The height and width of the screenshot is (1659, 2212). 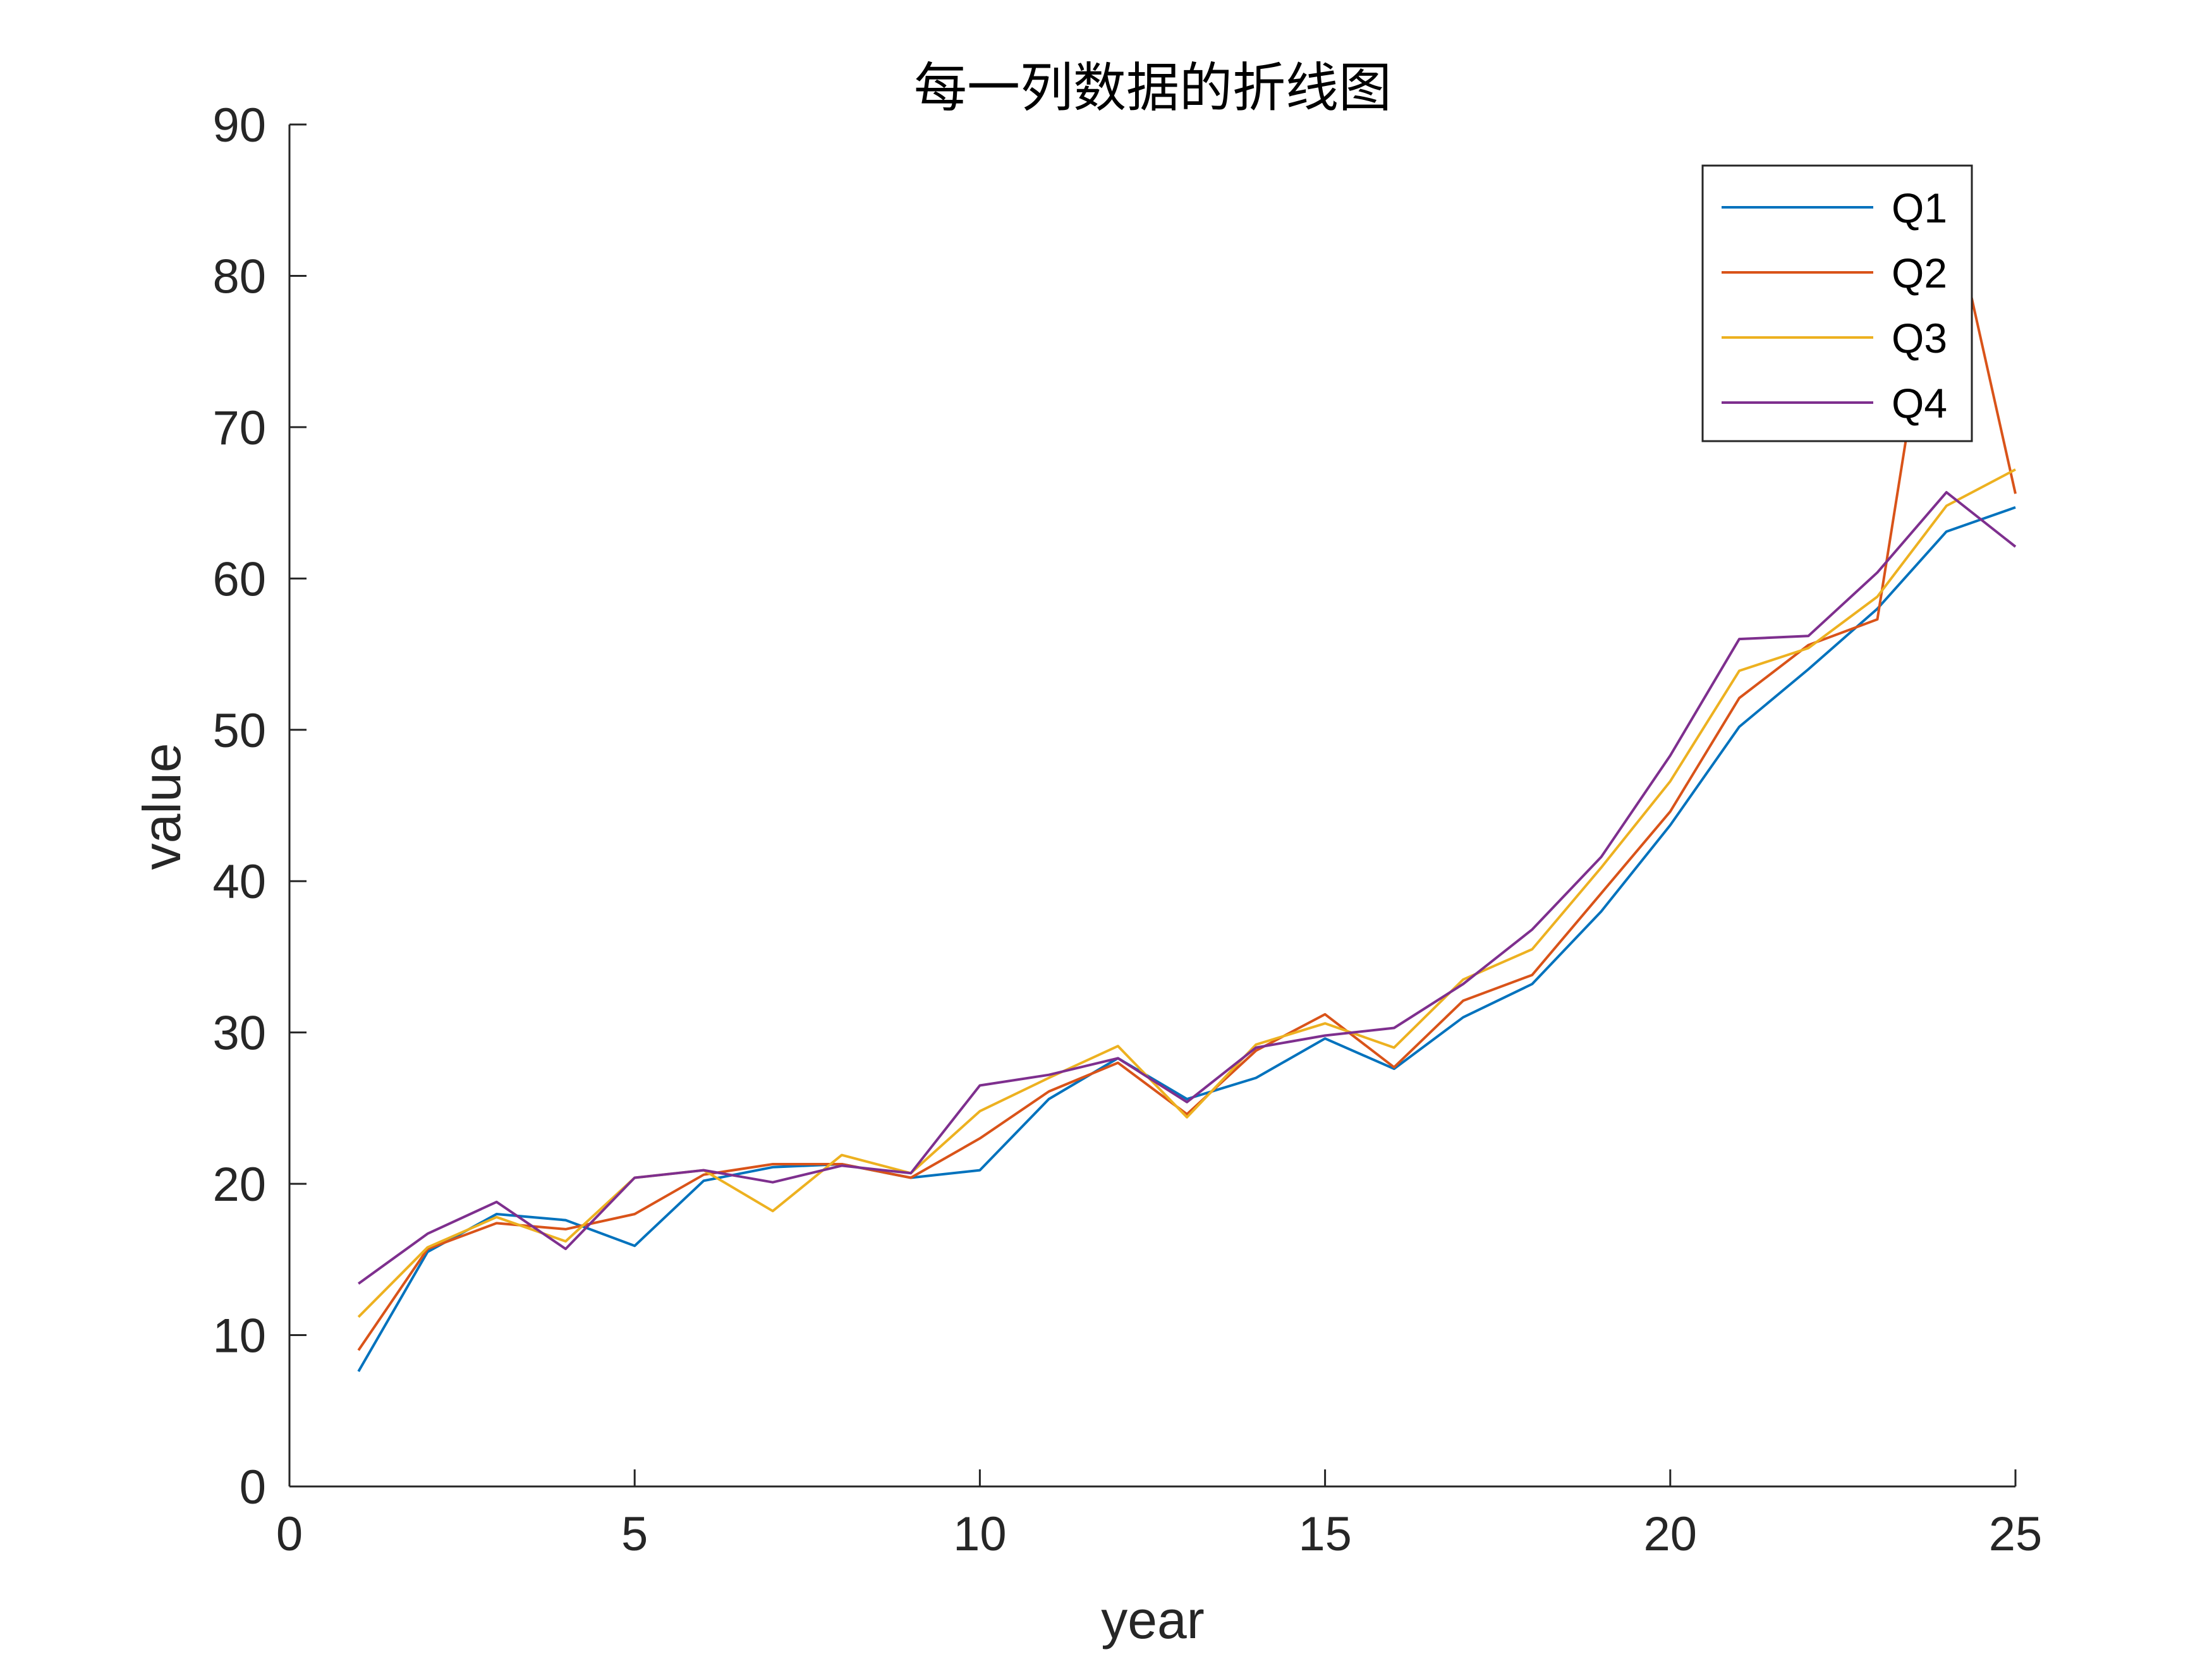 What do you see at coordinates (239, 731) in the screenshot?
I see `y-tick-label: 50` at bounding box center [239, 731].